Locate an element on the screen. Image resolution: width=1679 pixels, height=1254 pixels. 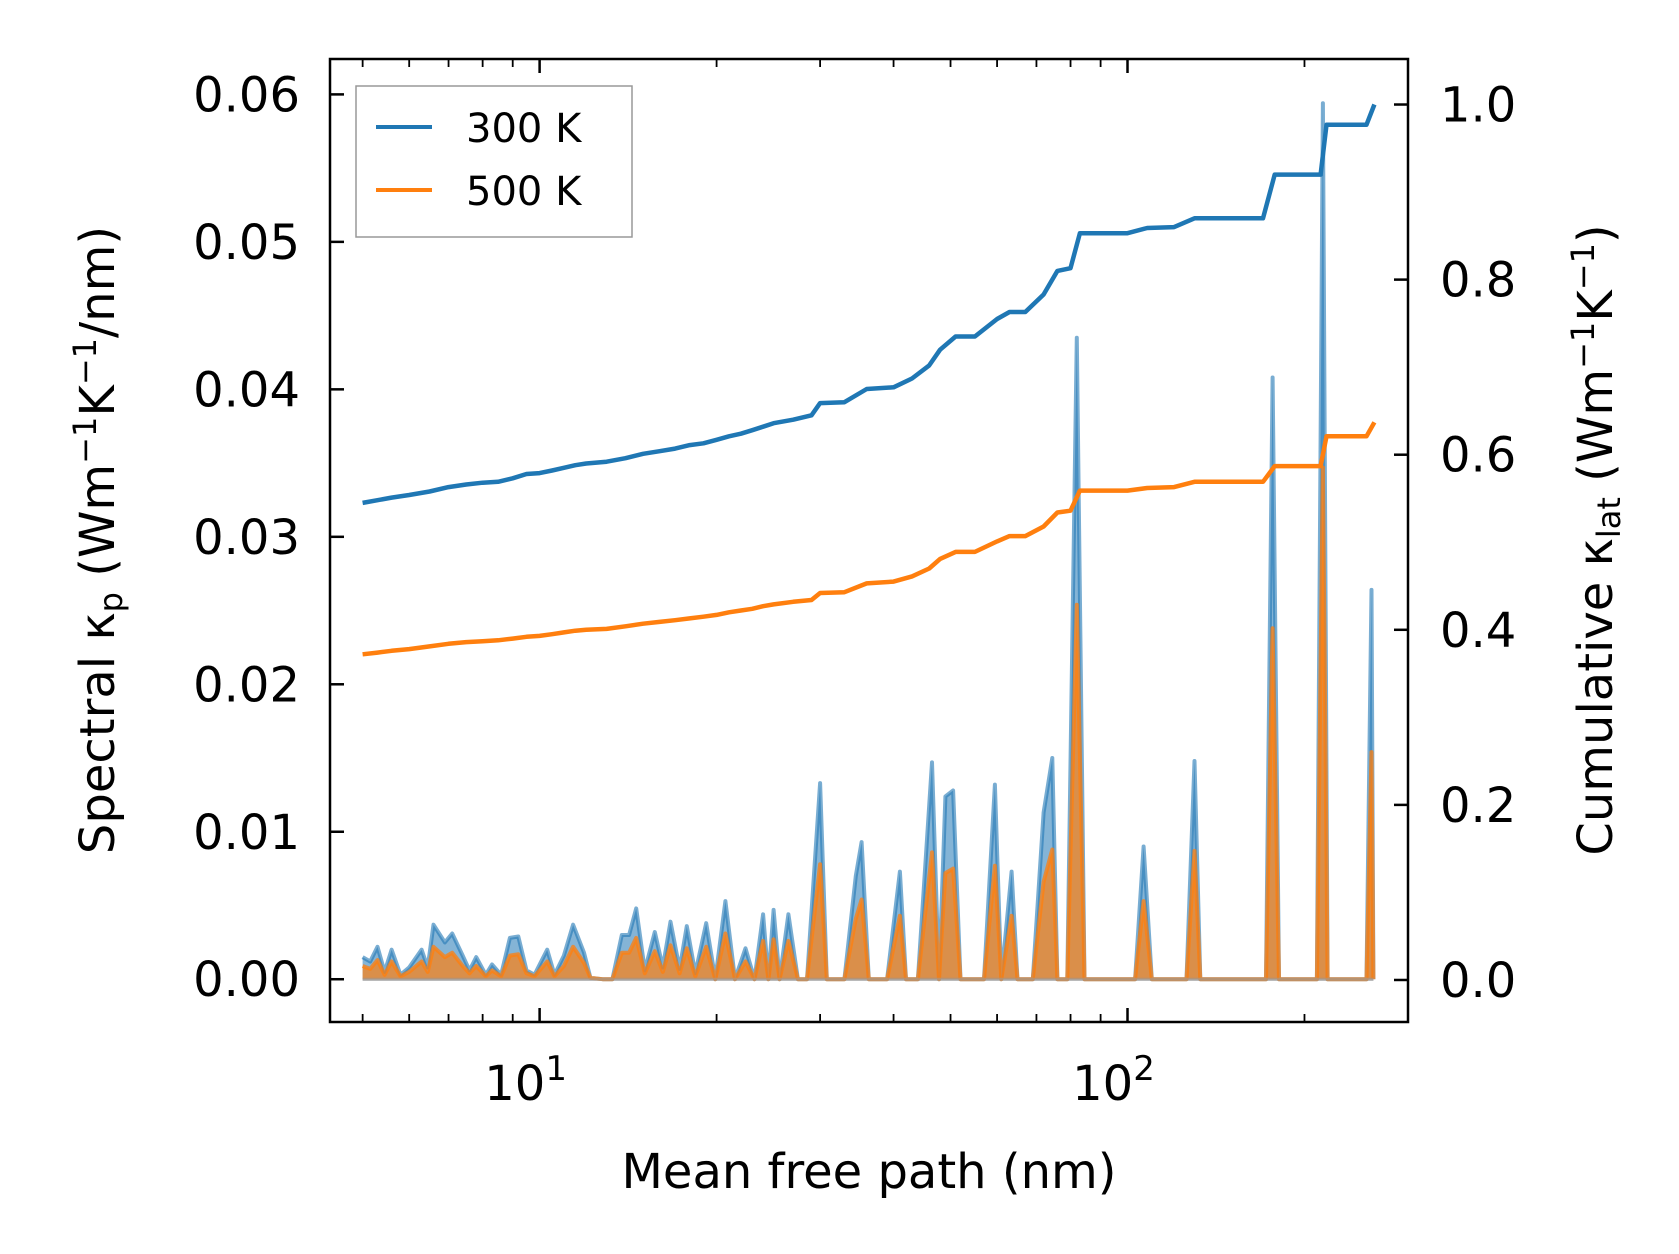
y-left-tick-label: 0.01 is located at coordinates (246, 833).